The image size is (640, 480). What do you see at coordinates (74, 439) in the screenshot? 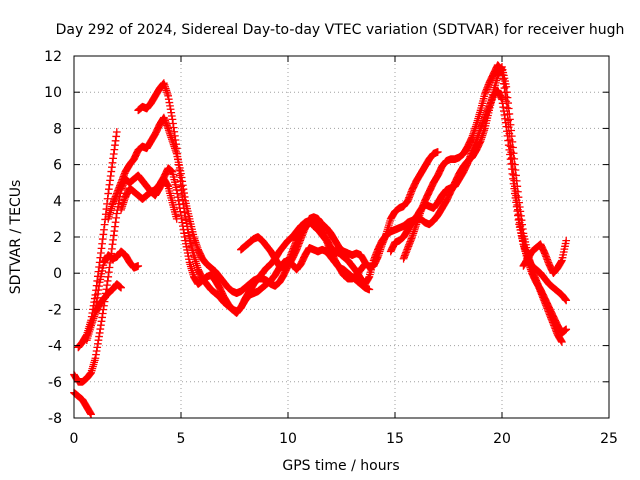
I see `x-tick-label: 0` at bounding box center [74, 439].